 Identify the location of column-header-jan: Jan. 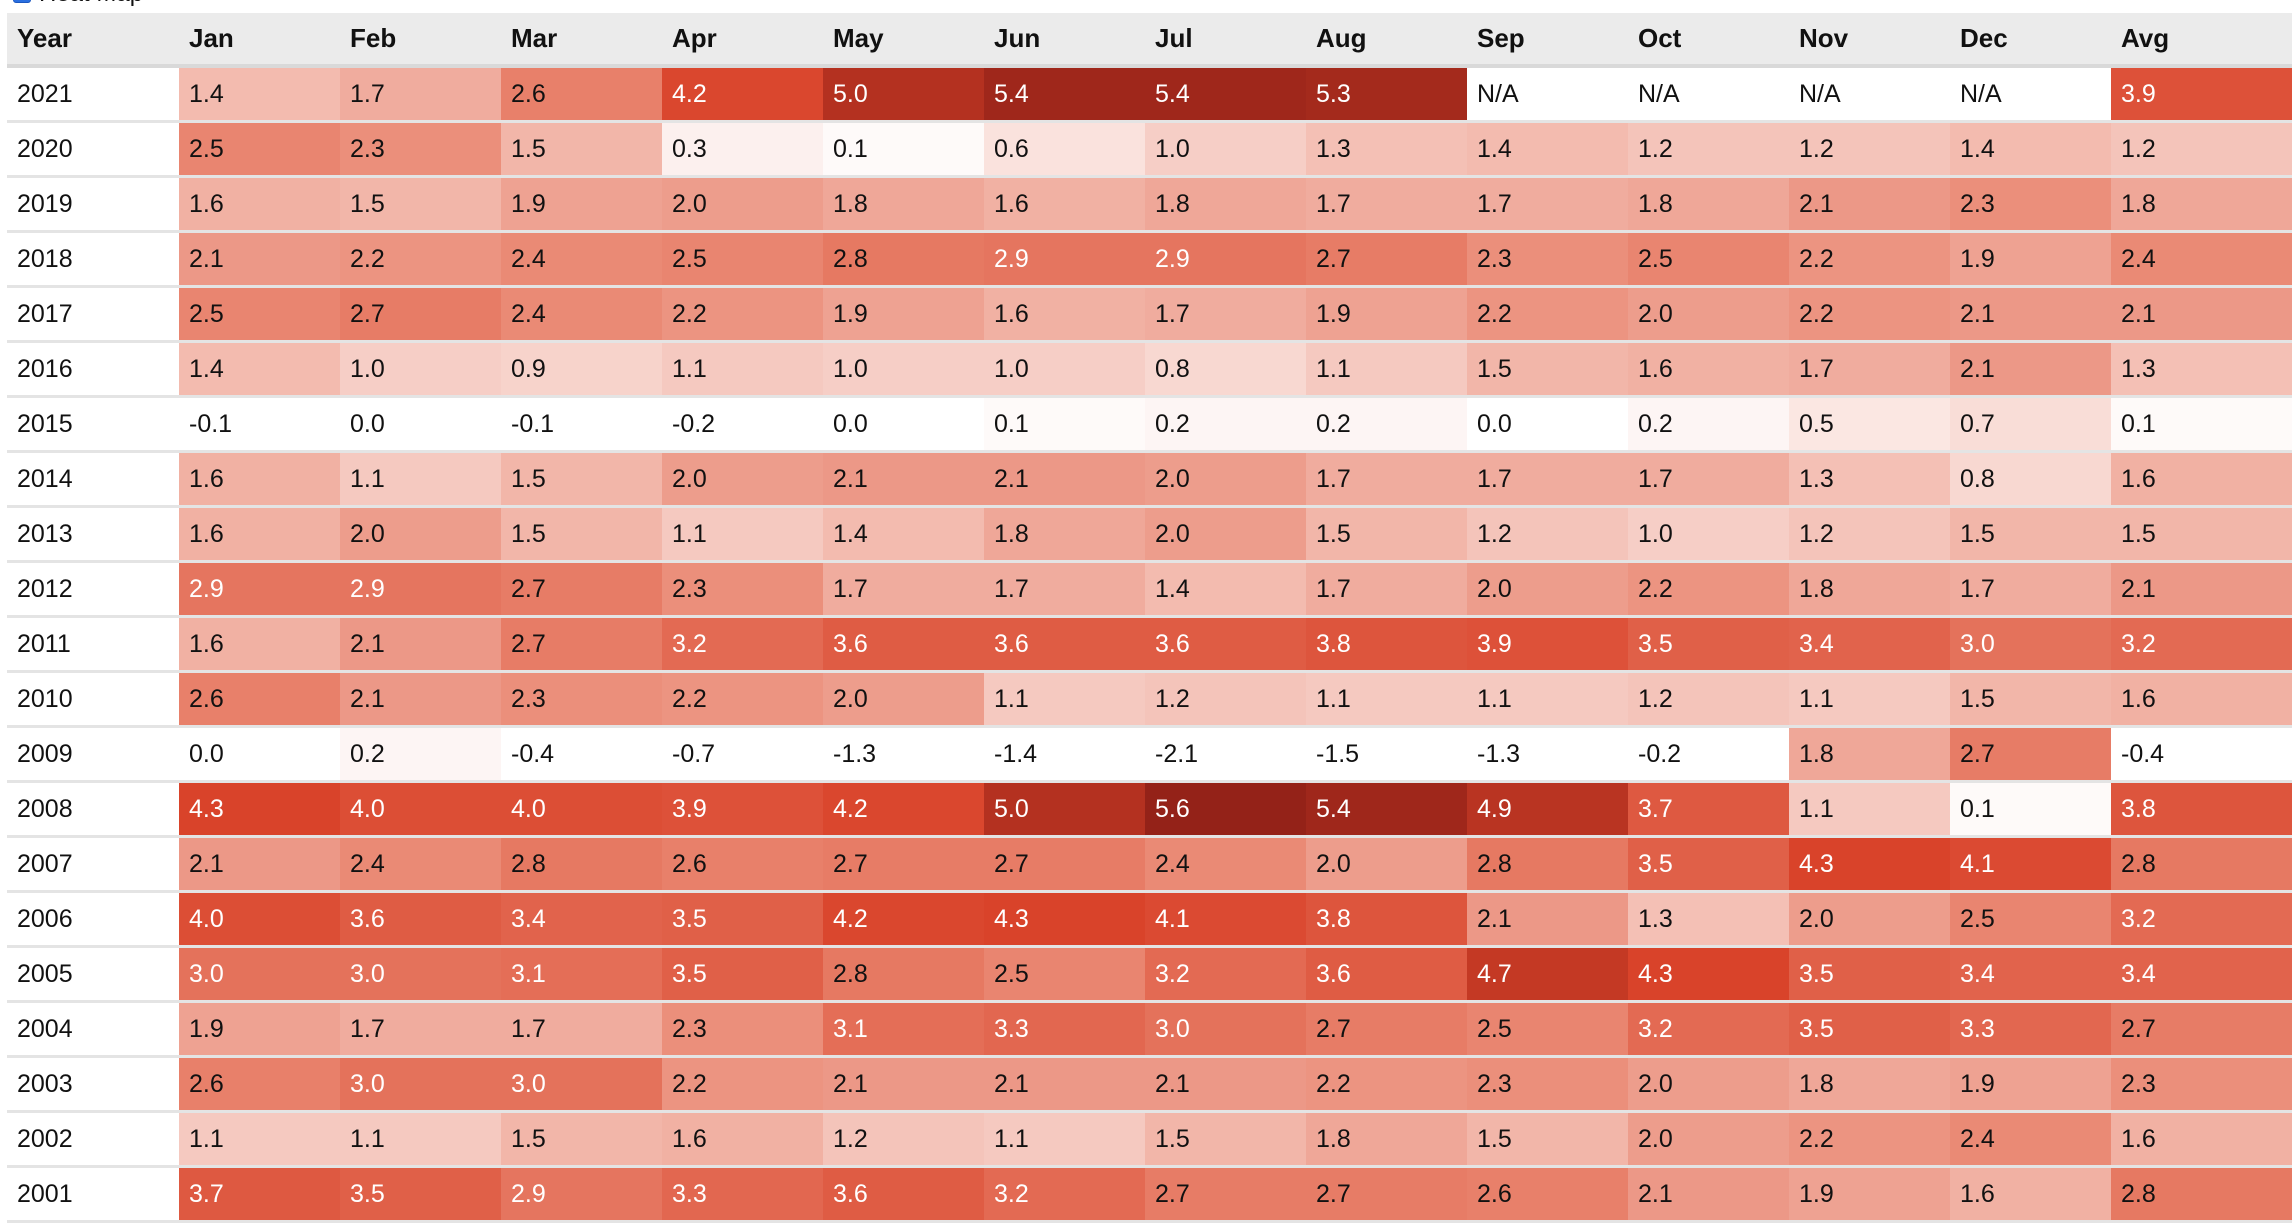
(259, 40).